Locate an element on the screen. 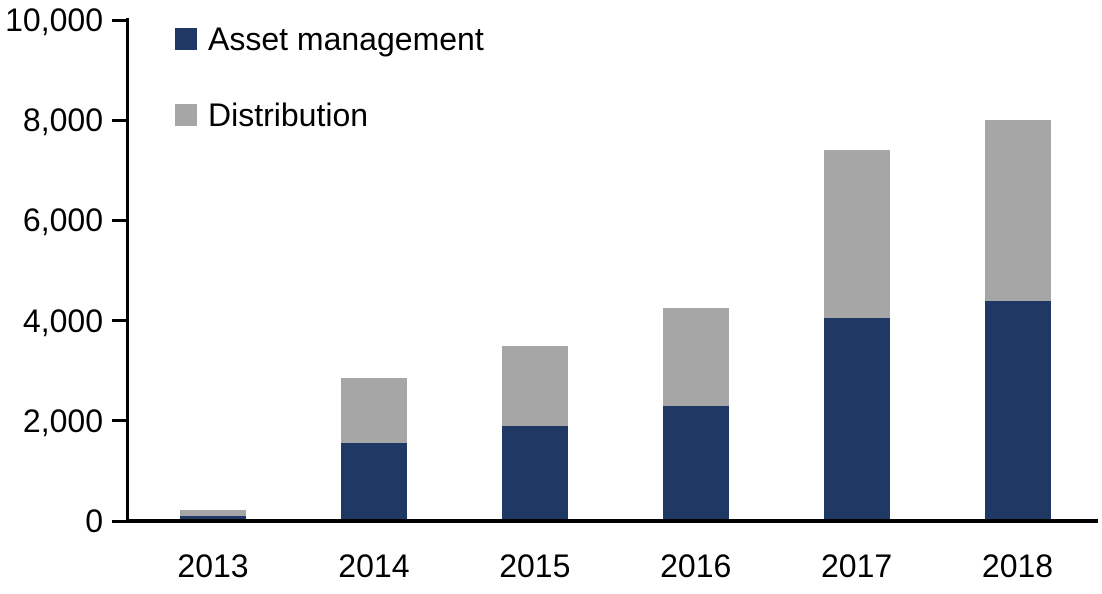  y-axis-line is located at coordinates (127, 269).